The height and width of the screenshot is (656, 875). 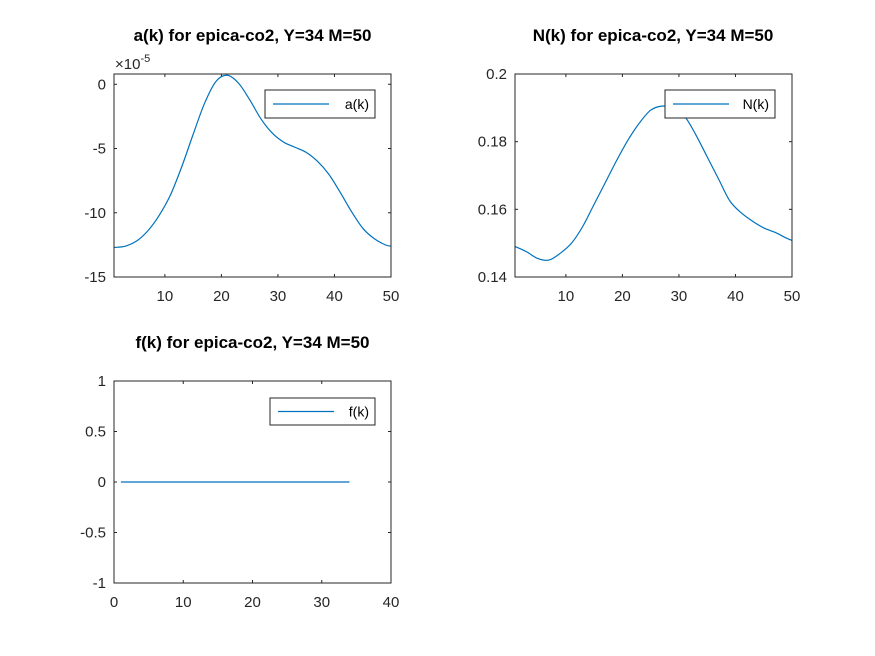 I want to click on chart-N-xtick-label: 50, so click(x=792, y=296).